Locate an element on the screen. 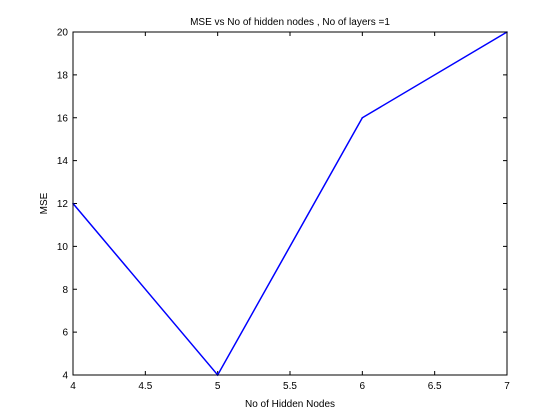 Image resolution: width=560 pixels, height=420 pixels. y-tick-label: 4 is located at coordinates (65, 376).